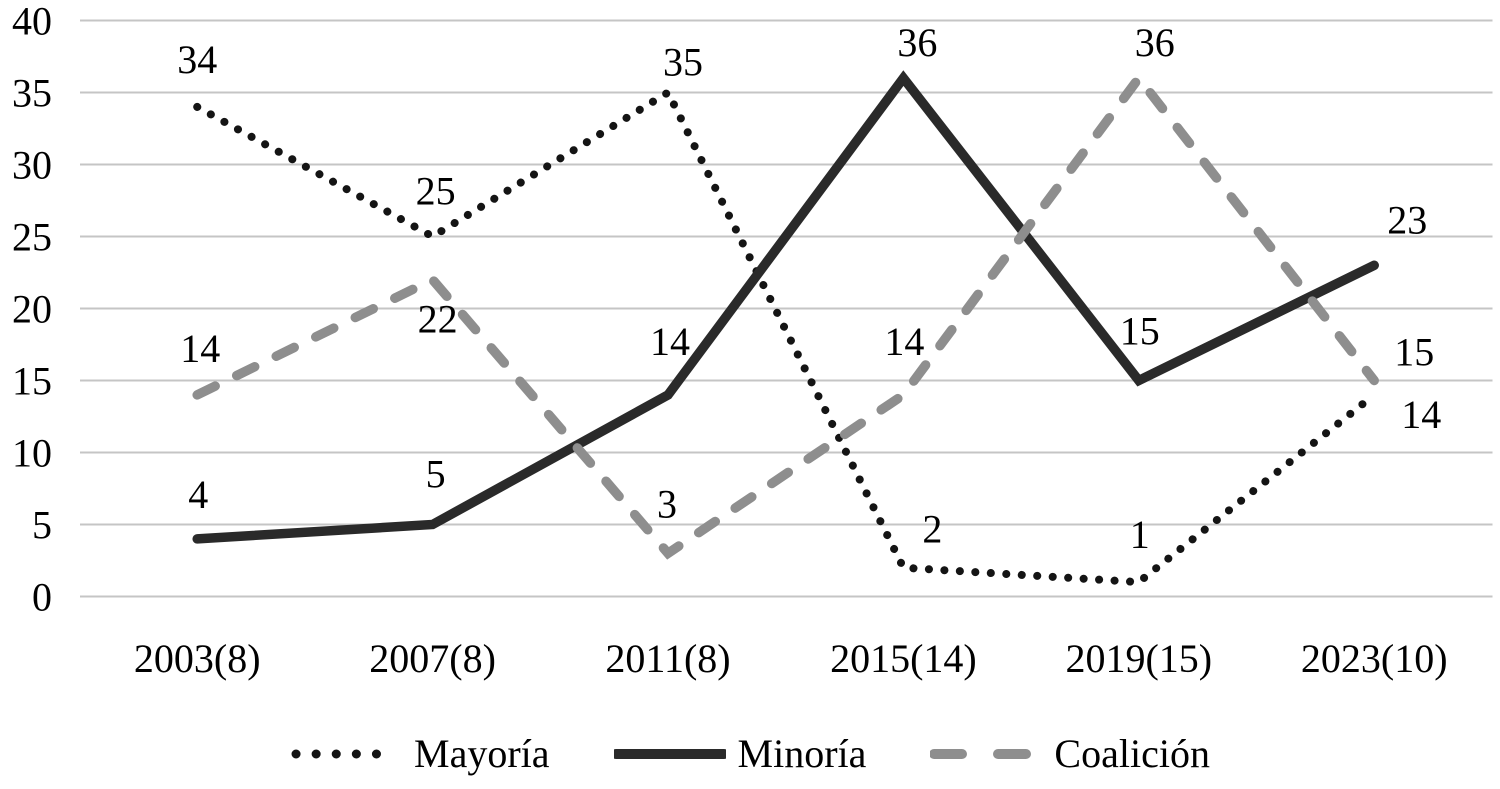 The image size is (1500, 789). I want to click on legend-item-coalicion: Coalición, so click(1070, 754).